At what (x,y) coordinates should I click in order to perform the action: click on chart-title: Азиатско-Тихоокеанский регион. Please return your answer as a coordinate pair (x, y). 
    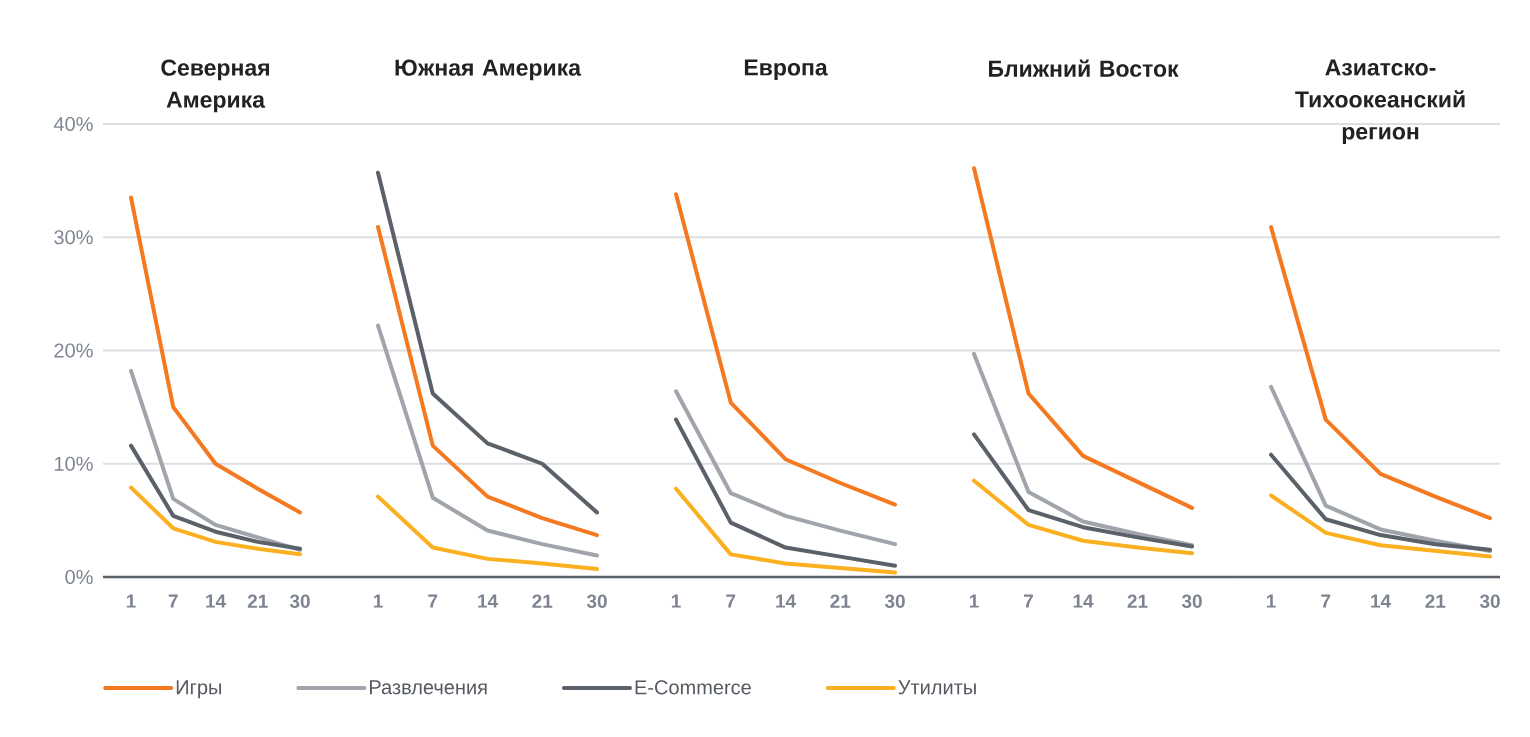
    Looking at the image, I should click on (1380, 102).